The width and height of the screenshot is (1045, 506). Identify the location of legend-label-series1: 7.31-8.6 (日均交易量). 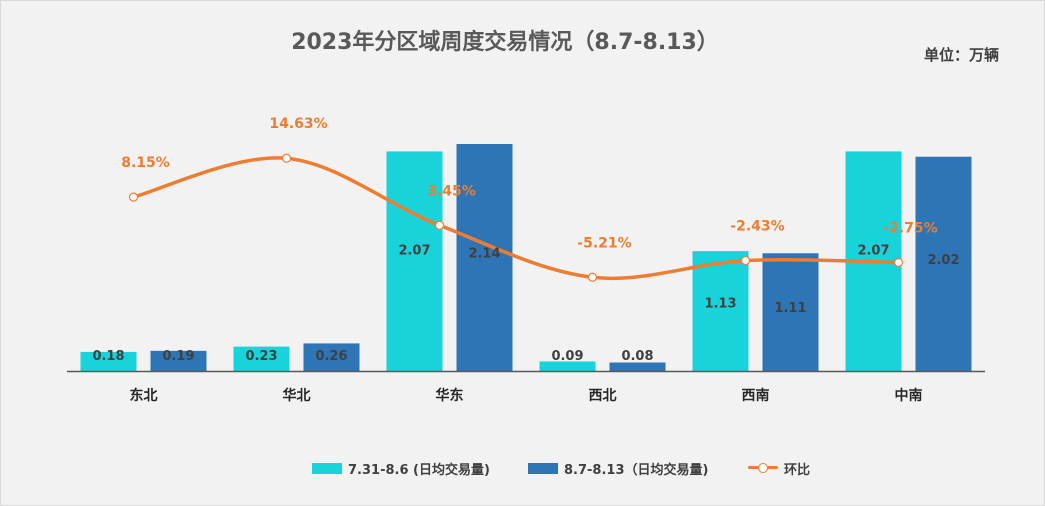
(419, 470).